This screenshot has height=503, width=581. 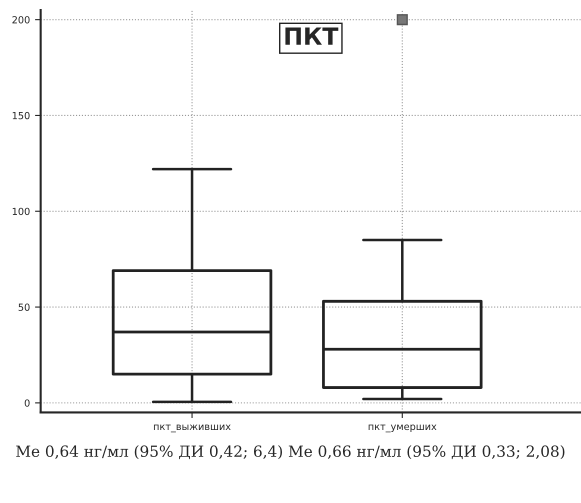 I want to click on y-tick-label: 150, so click(x=21, y=116).